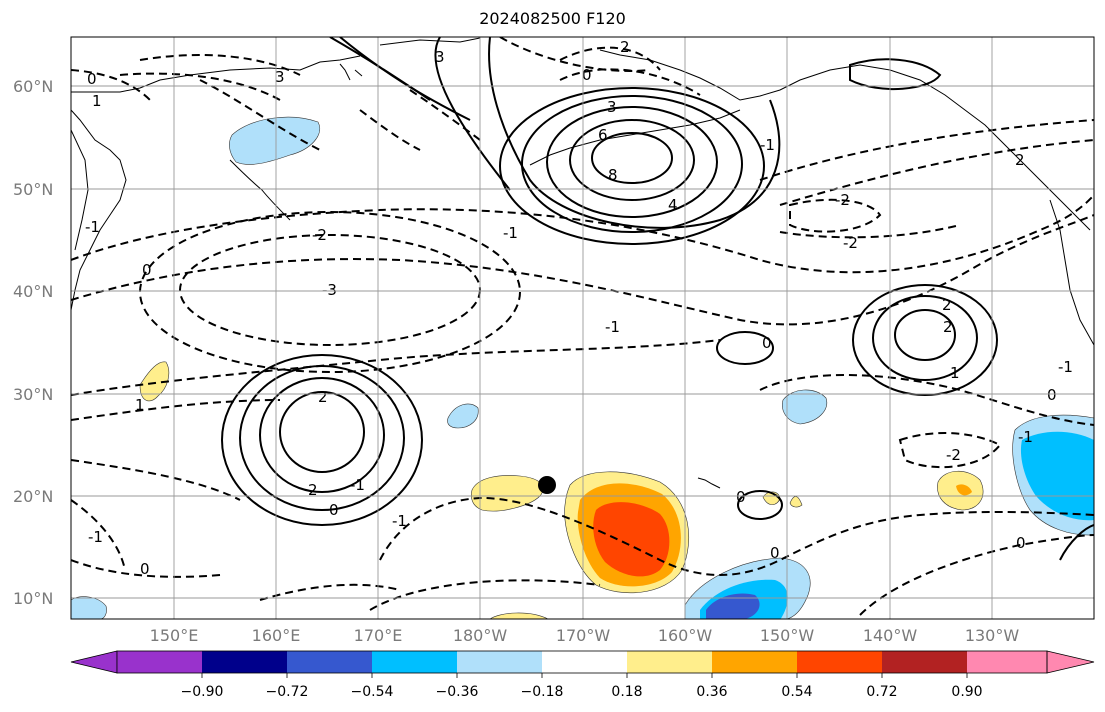 The image size is (1105, 712). Describe the element at coordinates (33, 598) in the screenshot. I see `lat-label: 10°N` at that location.